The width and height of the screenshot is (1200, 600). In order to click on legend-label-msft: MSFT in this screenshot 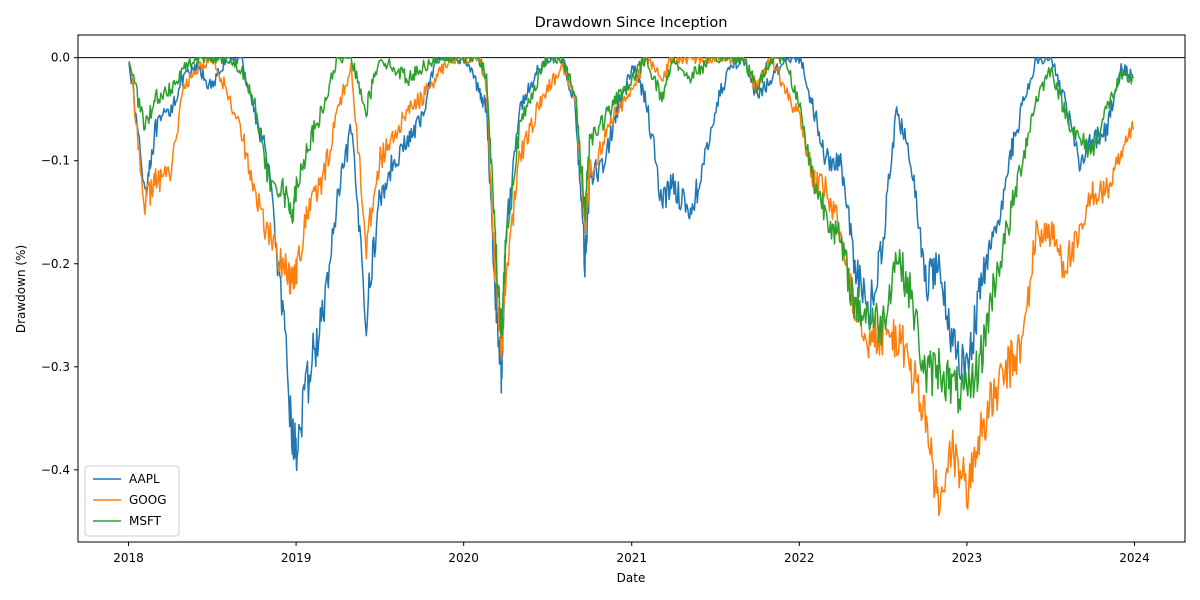, I will do `click(145, 521)`.